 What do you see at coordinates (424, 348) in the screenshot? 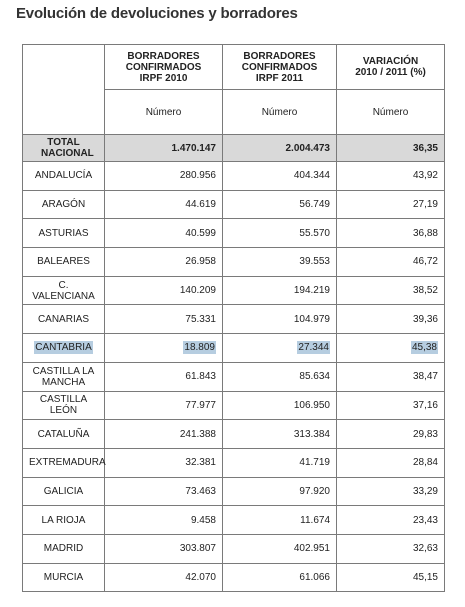
I see `variacion-cell-text: 45,38` at bounding box center [424, 348].